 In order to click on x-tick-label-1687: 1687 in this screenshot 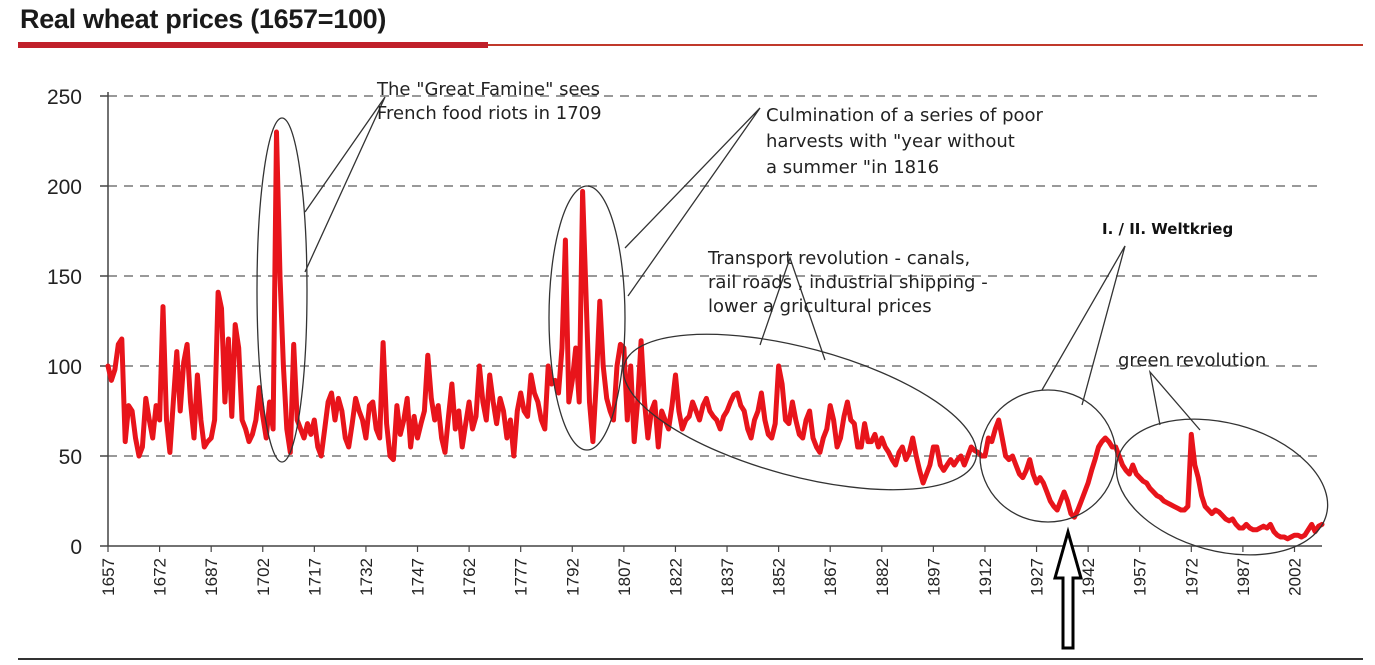, I will do `click(211, 577)`.